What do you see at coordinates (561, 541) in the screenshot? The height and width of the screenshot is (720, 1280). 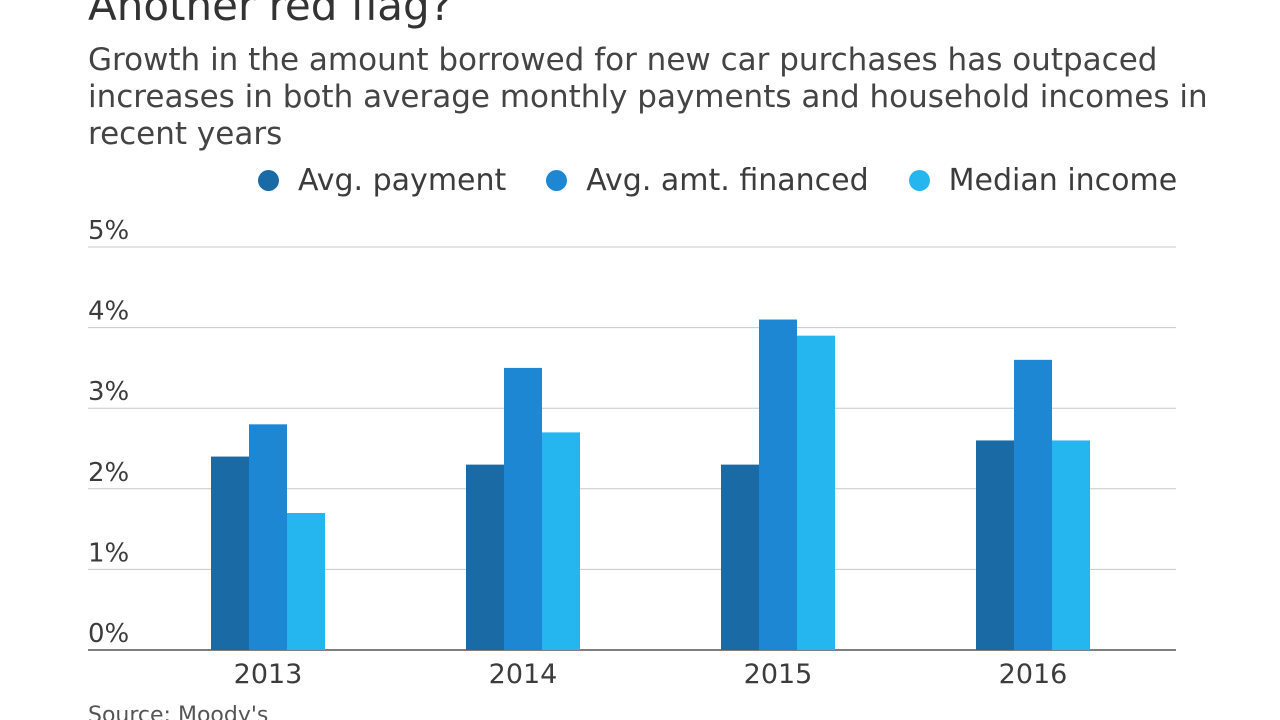 I see `bar-median-income-2014` at bounding box center [561, 541].